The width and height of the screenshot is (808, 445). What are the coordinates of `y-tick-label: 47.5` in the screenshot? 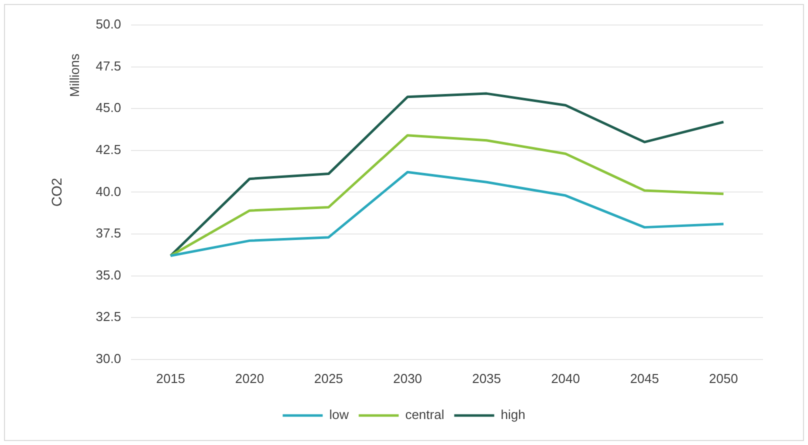 It's located at (109, 66).